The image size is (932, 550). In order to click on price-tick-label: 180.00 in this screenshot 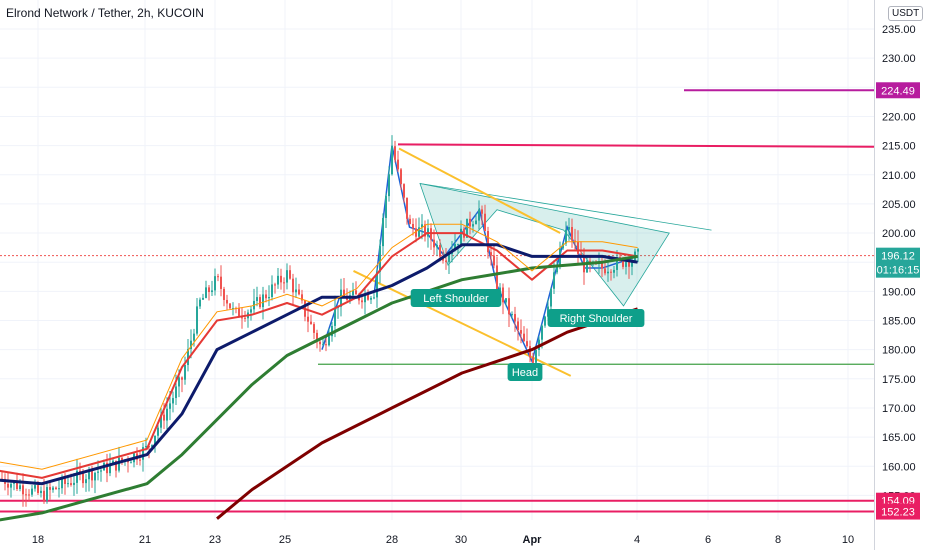, I will do `click(899, 351)`.